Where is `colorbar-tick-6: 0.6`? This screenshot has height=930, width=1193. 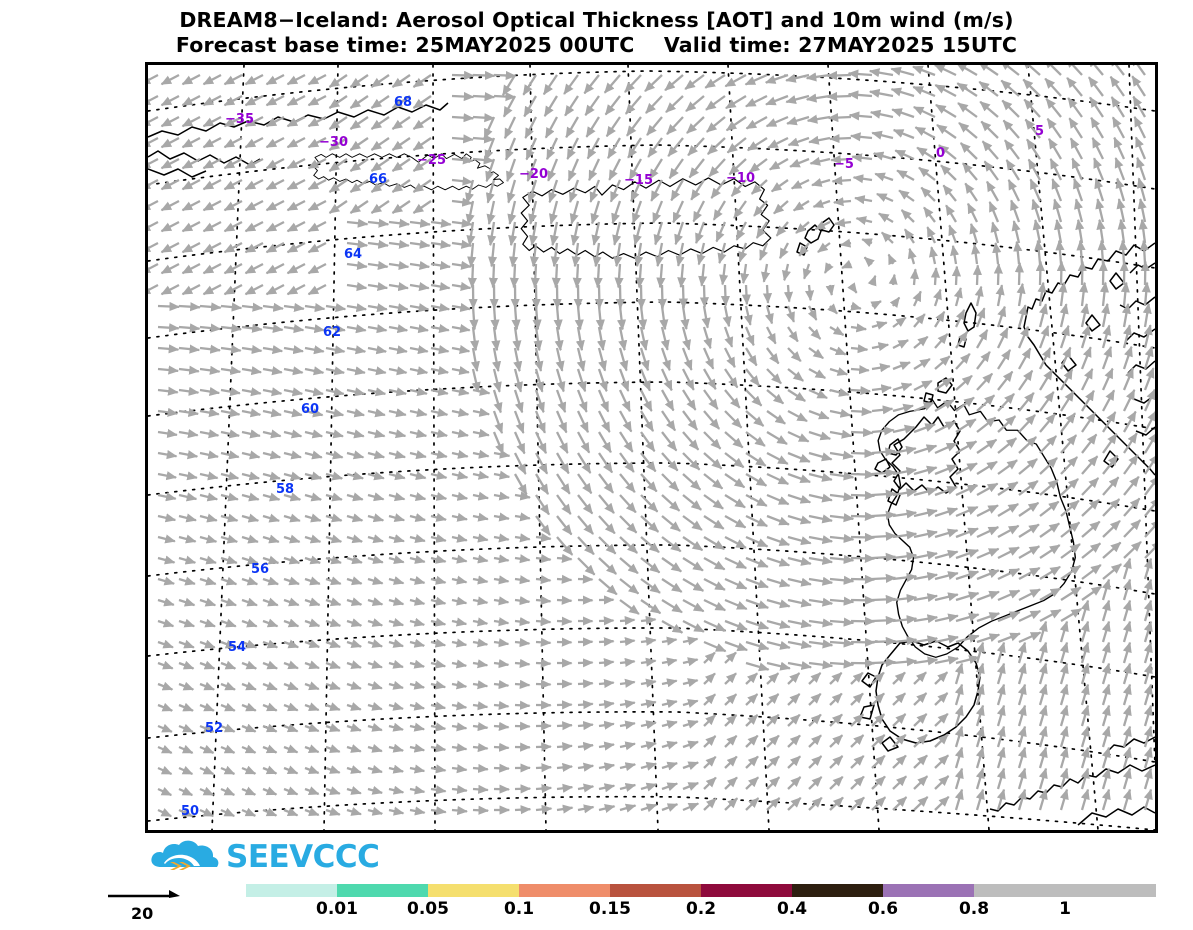
colorbar-tick-6: 0.6 is located at coordinates (883, 909).